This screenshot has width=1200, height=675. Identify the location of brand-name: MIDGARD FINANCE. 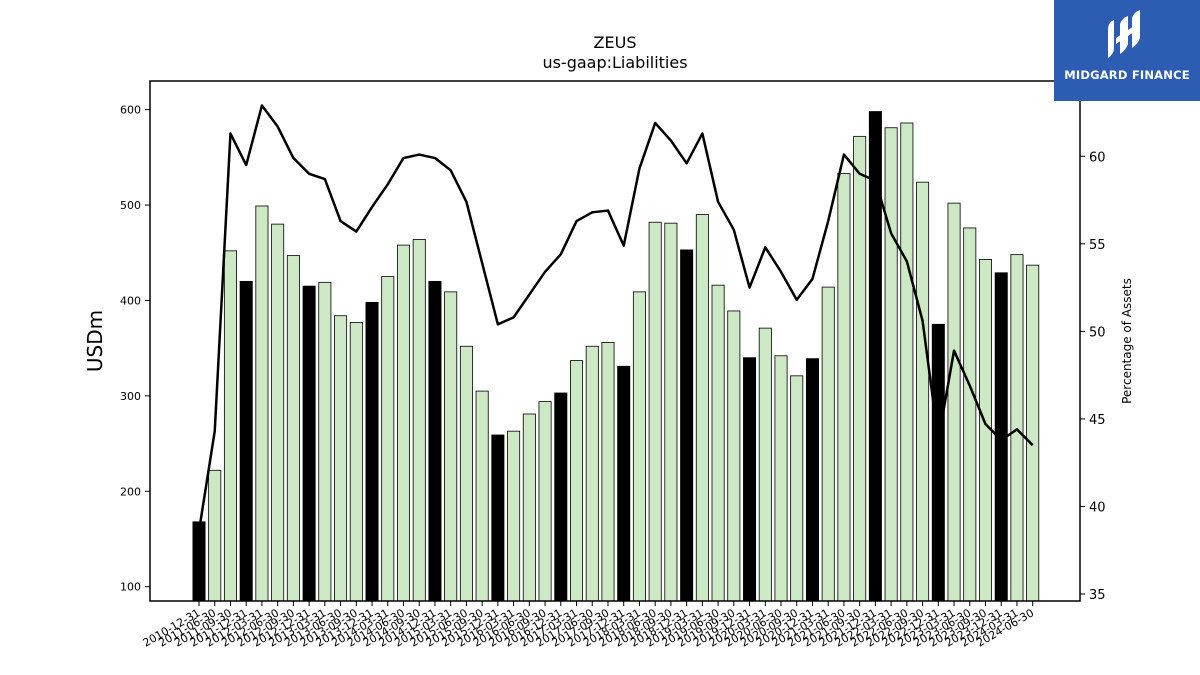
(1127, 75).